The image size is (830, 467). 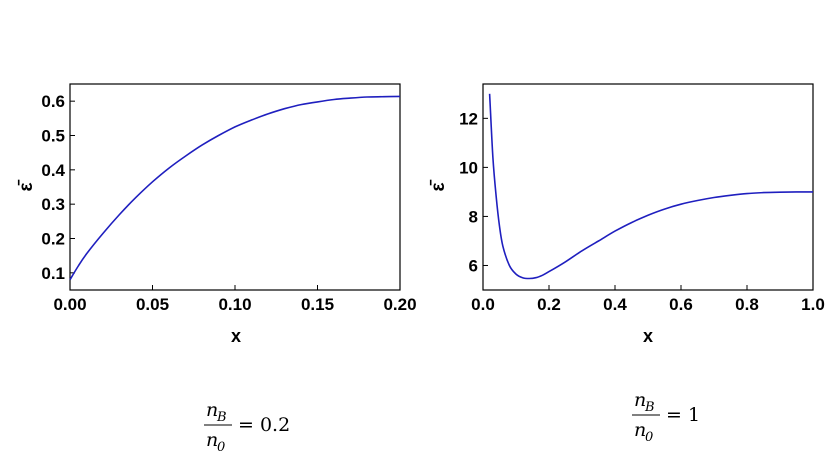 I want to click on y-tick-label-left-5: 0.6, so click(x=53, y=101).